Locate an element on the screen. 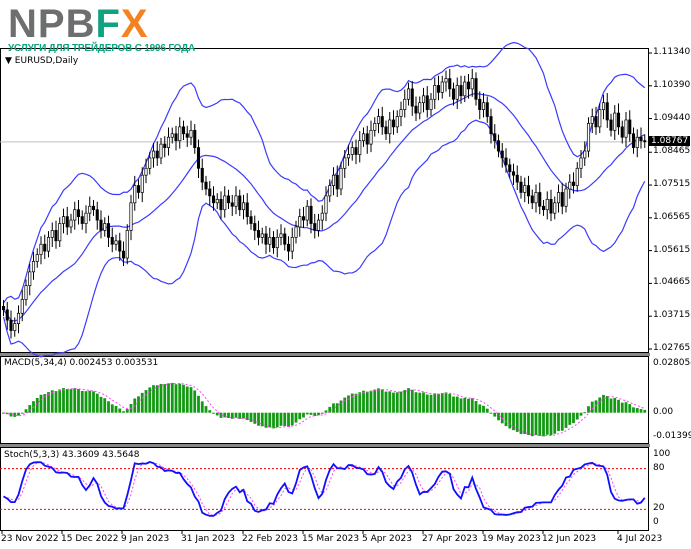  stoch-panel is located at coordinates (324, 489).